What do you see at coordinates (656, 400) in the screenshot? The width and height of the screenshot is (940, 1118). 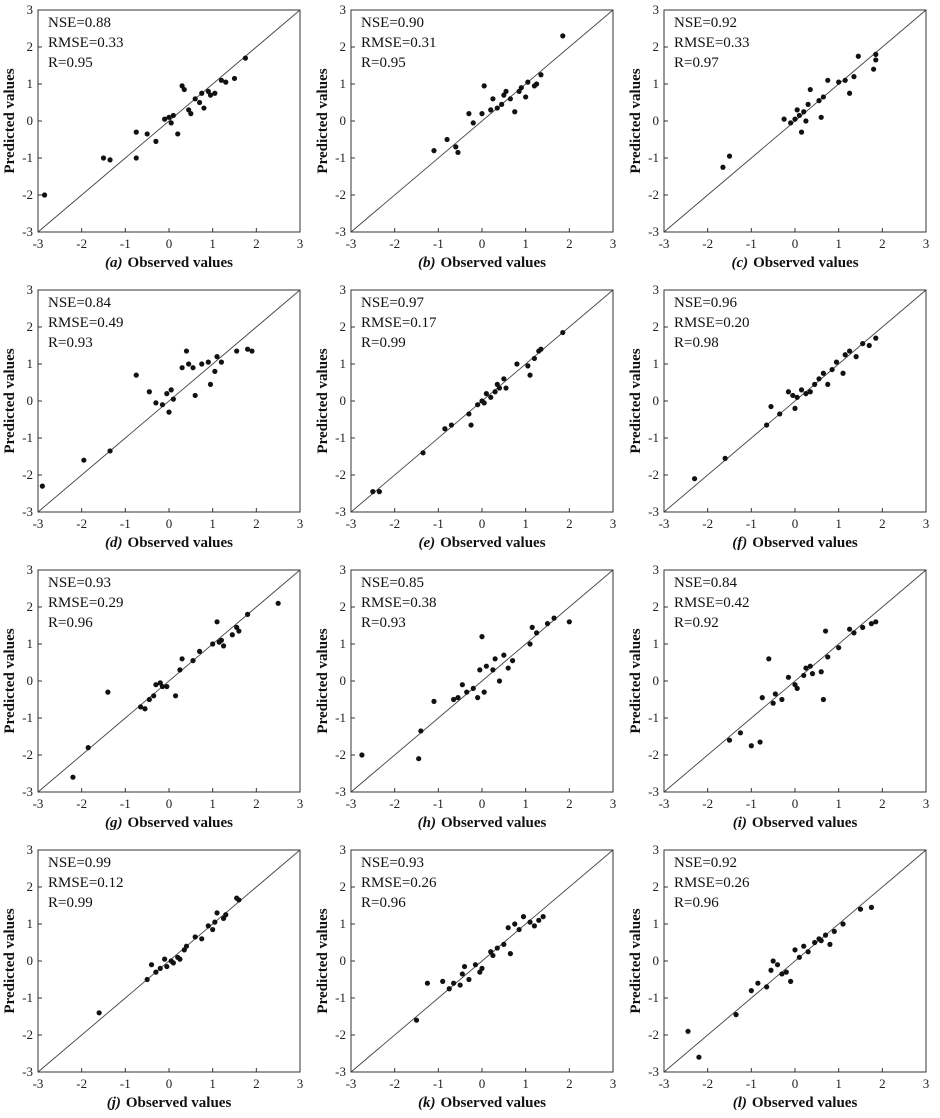 I see `y-tick-label: 0` at bounding box center [656, 400].